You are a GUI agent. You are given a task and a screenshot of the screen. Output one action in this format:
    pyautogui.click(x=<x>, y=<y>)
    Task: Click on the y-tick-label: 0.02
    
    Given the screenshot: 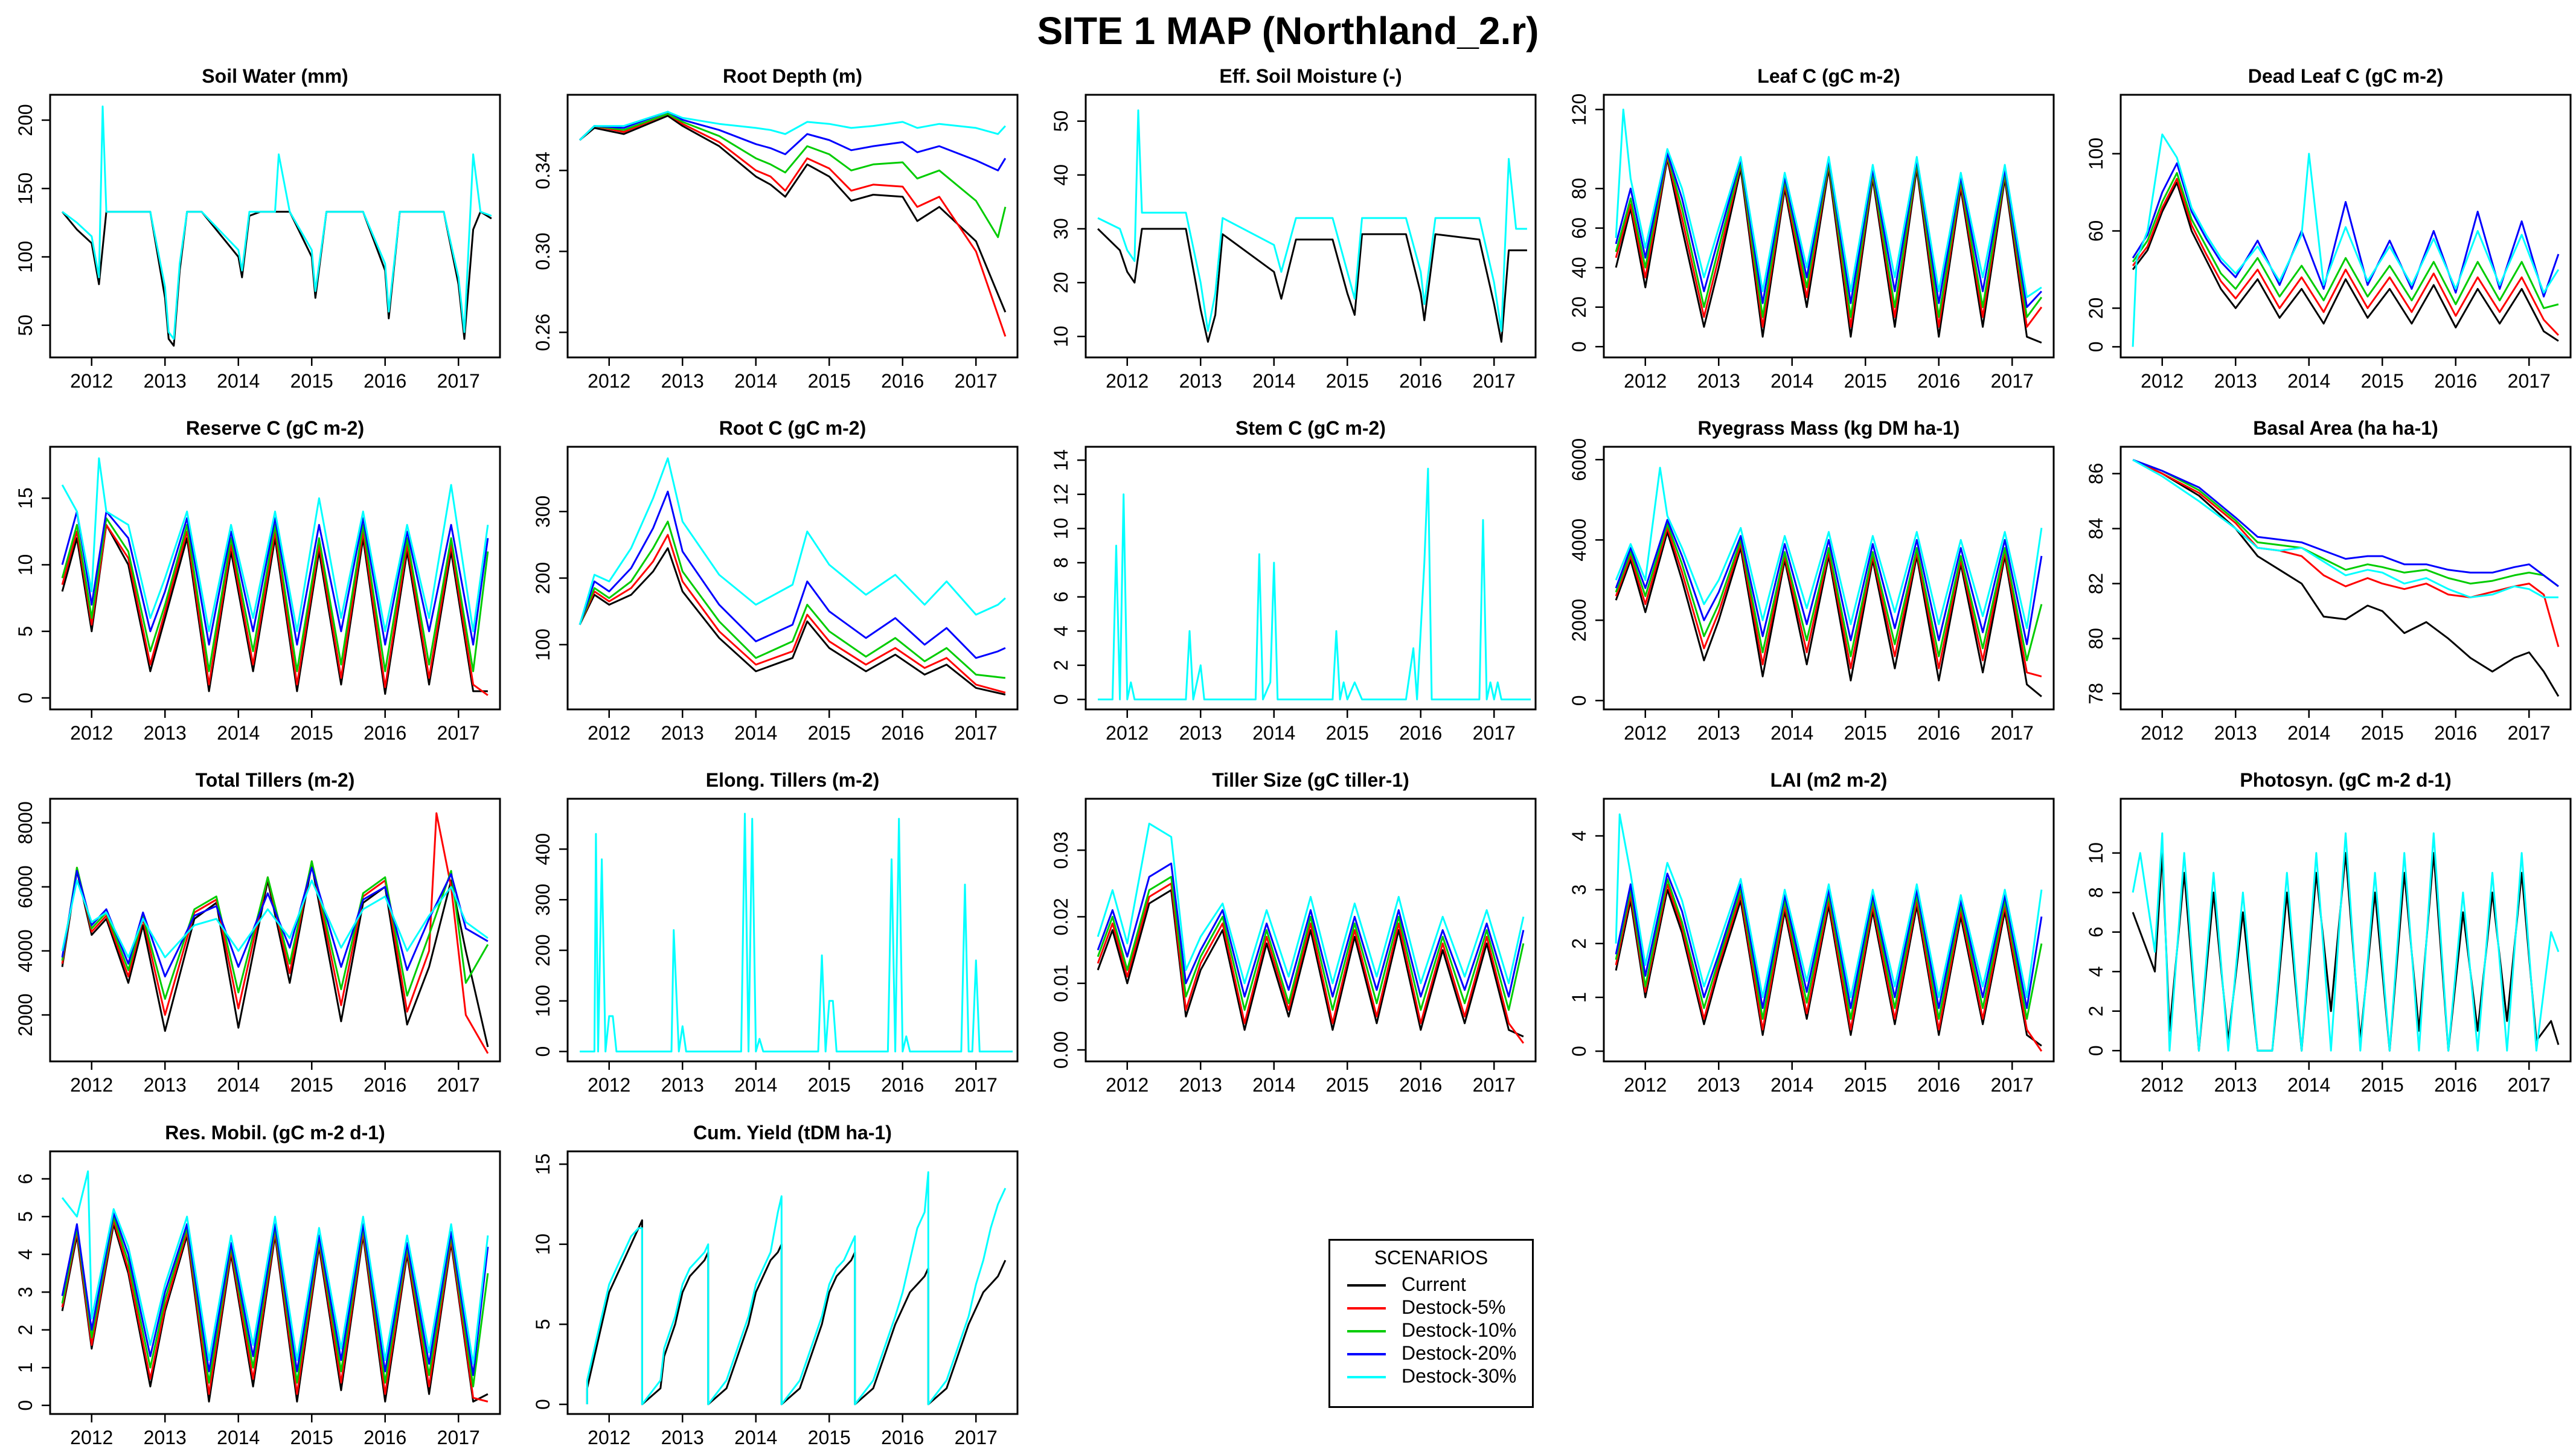 What is the action you would take?
    pyautogui.click(x=1061, y=917)
    